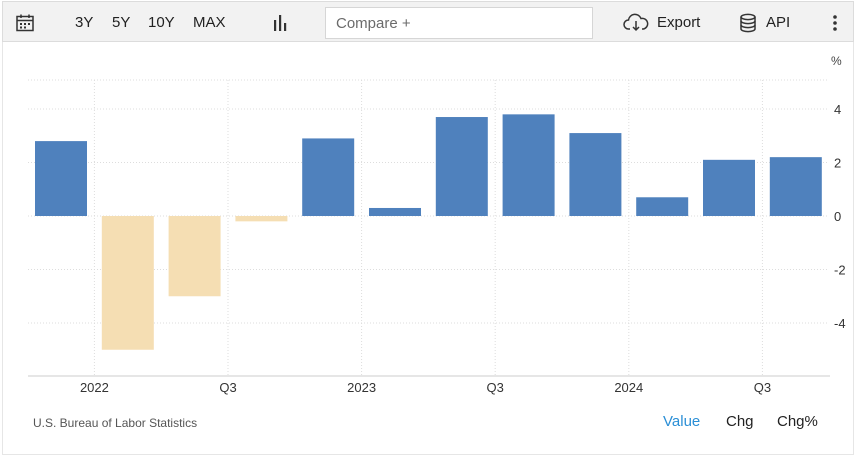  Describe the element at coordinates (679, 22) in the screenshot. I see `export-label: Export` at that location.